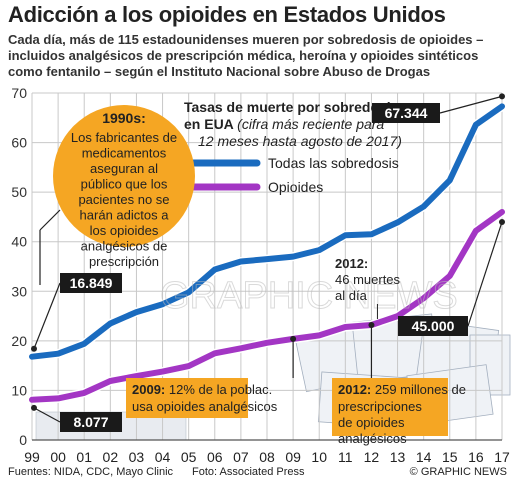 This screenshot has height=486, width=515. Describe the element at coordinates (205, 406) in the screenshot. I see `annotation-text: usa opioides analgésicos` at that location.